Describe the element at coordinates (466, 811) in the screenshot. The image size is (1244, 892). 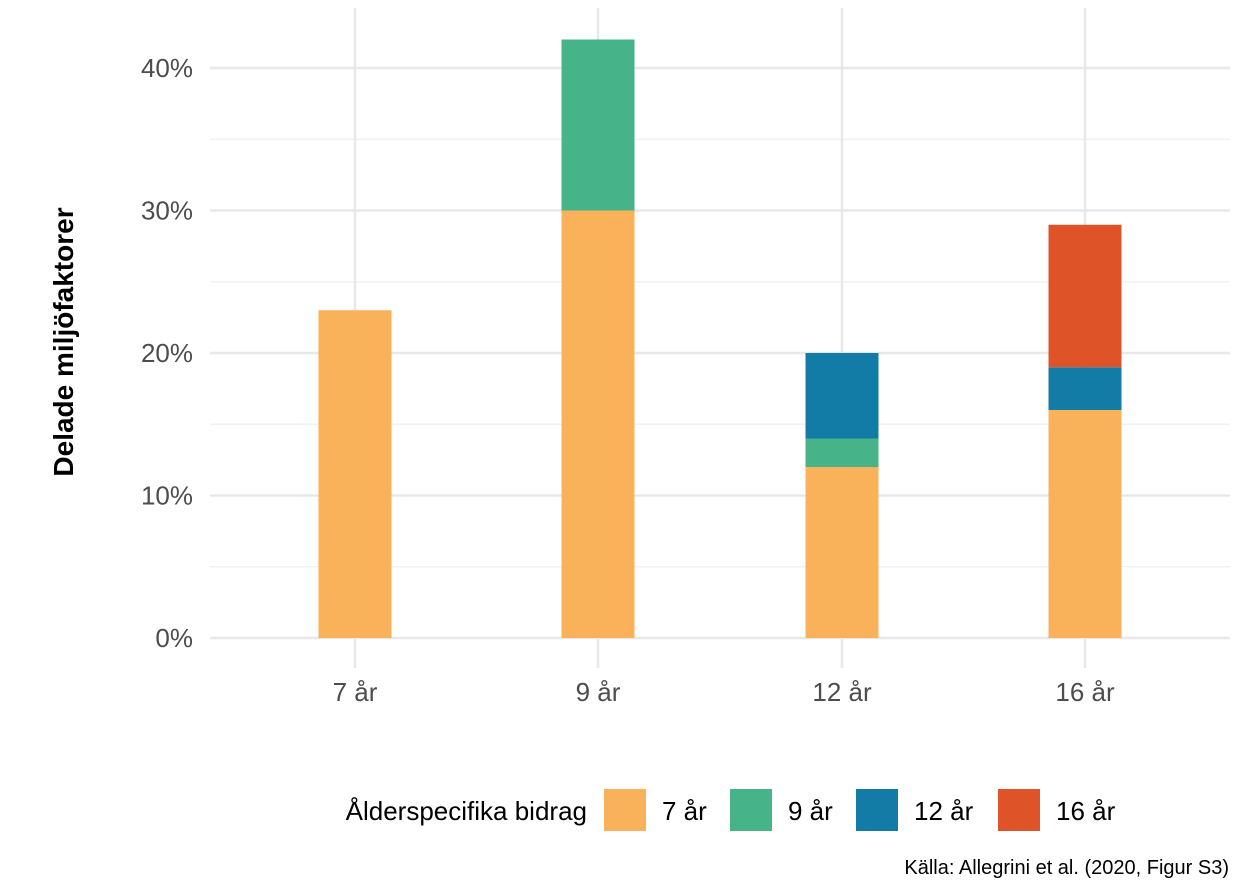
I see `legend-title: Ålderspecifika bidrag` at that location.